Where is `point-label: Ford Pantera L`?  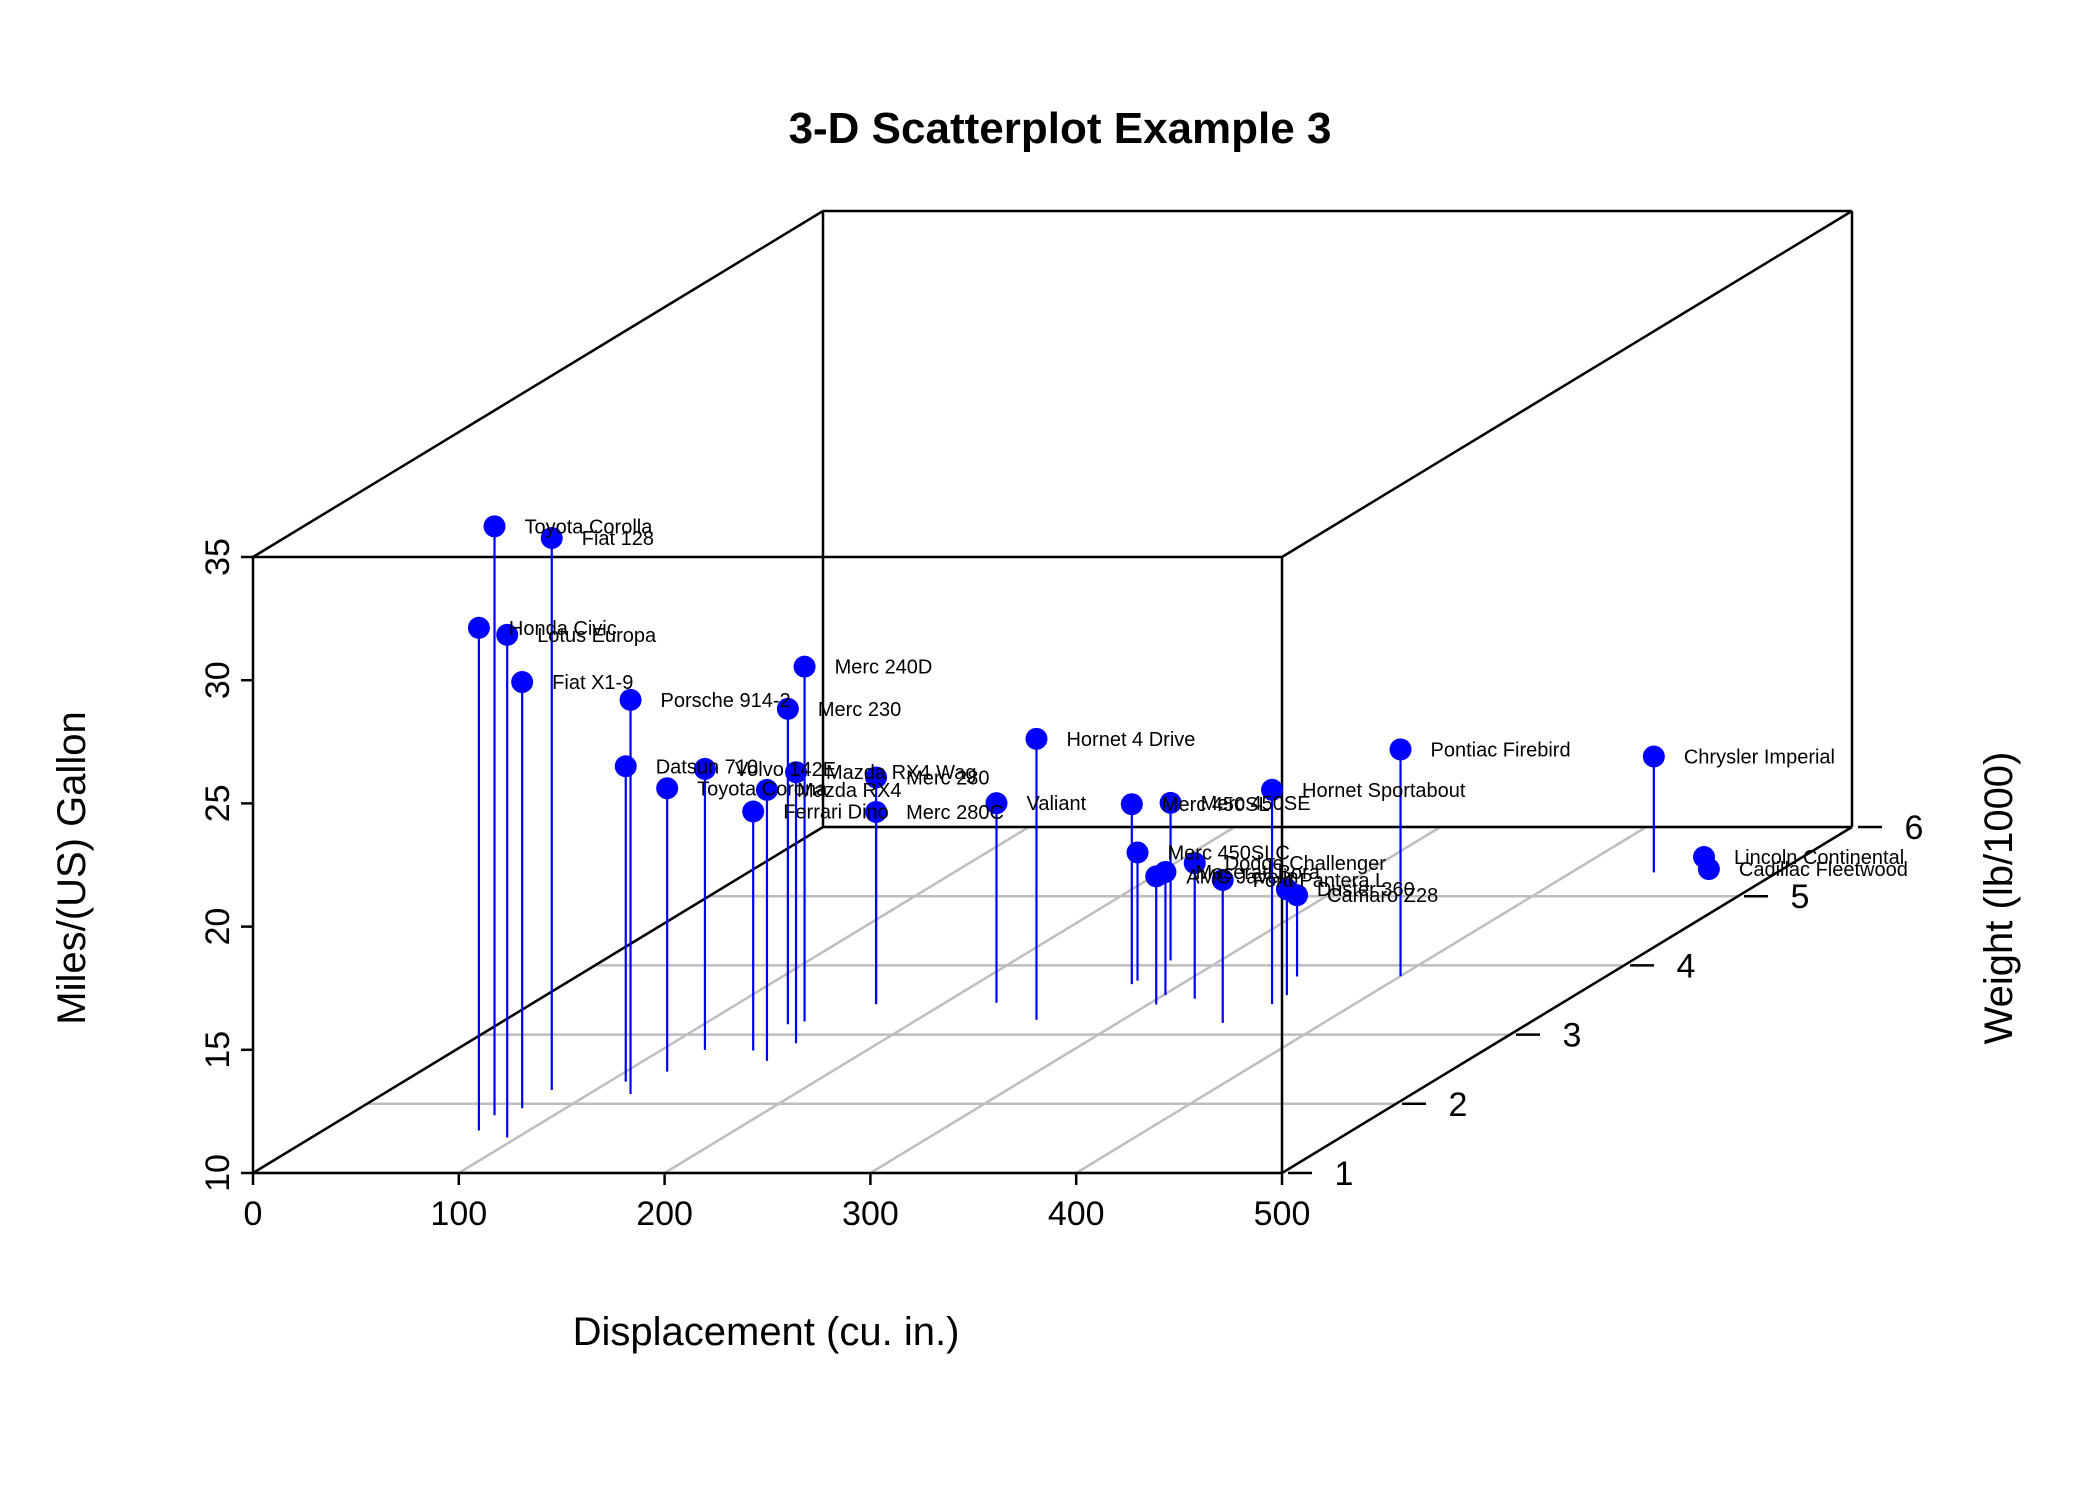 point-label: Ford Pantera L is located at coordinates (1319, 881).